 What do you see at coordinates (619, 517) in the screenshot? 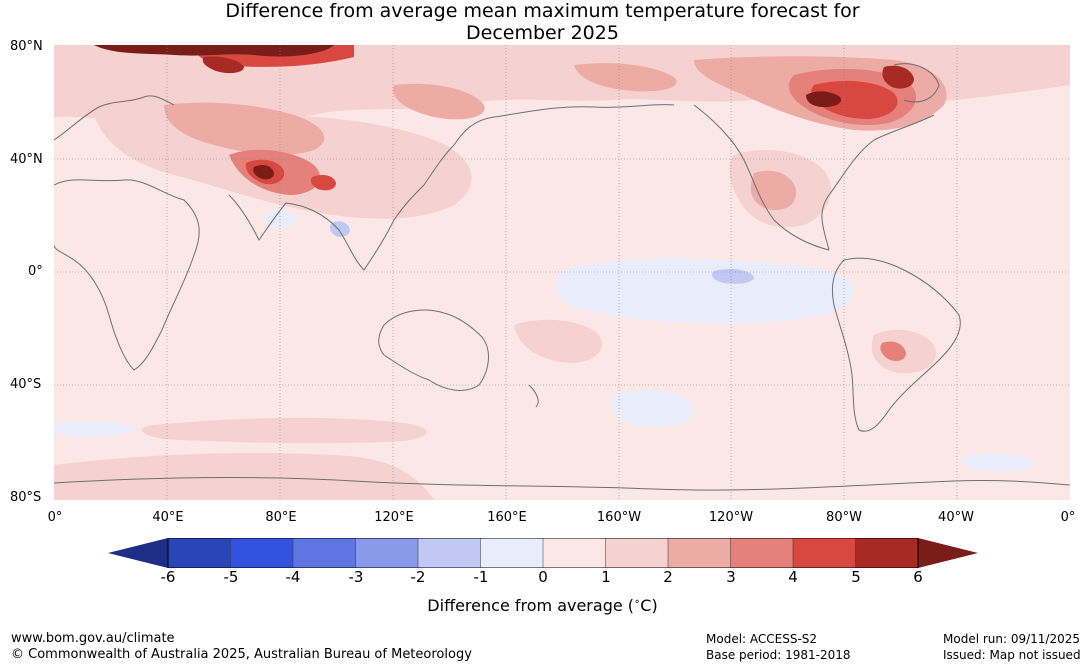
I see `lon-label-160w: 160°W` at bounding box center [619, 517].